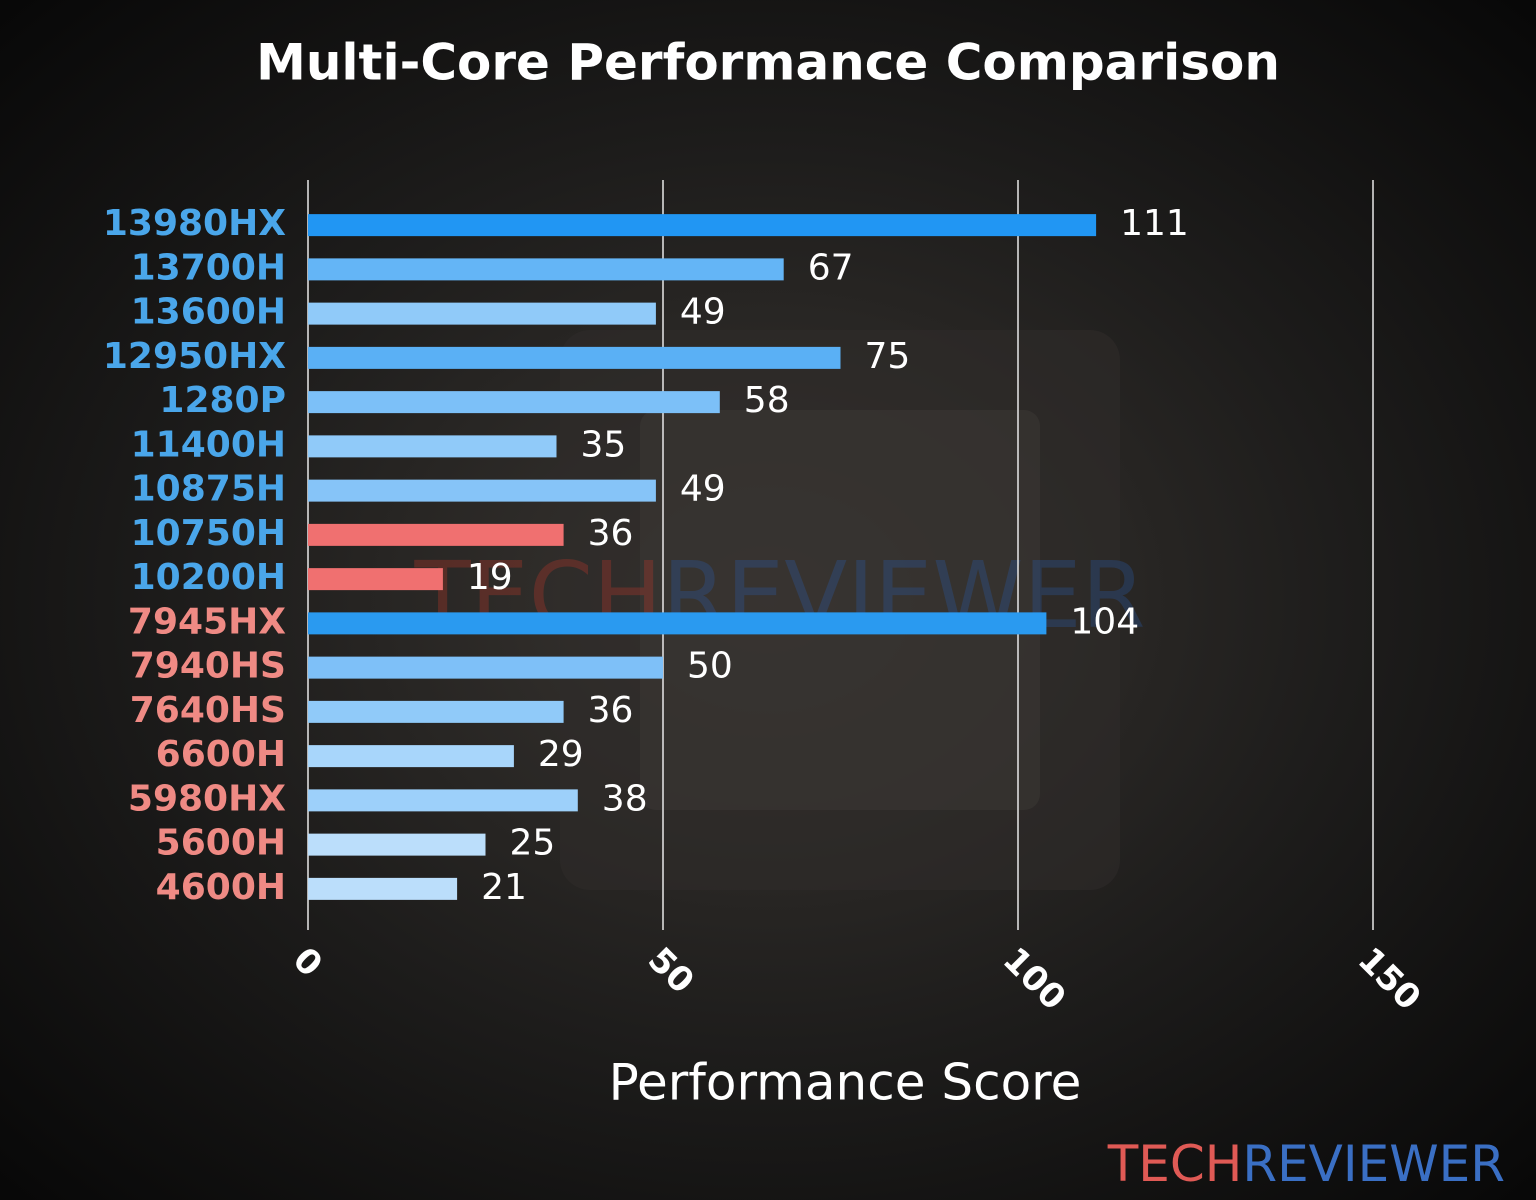 This screenshot has width=1536, height=1200. Describe the element at coordinates (1373, 1164) in the screenshot. I see `logo-reviewer: REVIEWER` at that location.